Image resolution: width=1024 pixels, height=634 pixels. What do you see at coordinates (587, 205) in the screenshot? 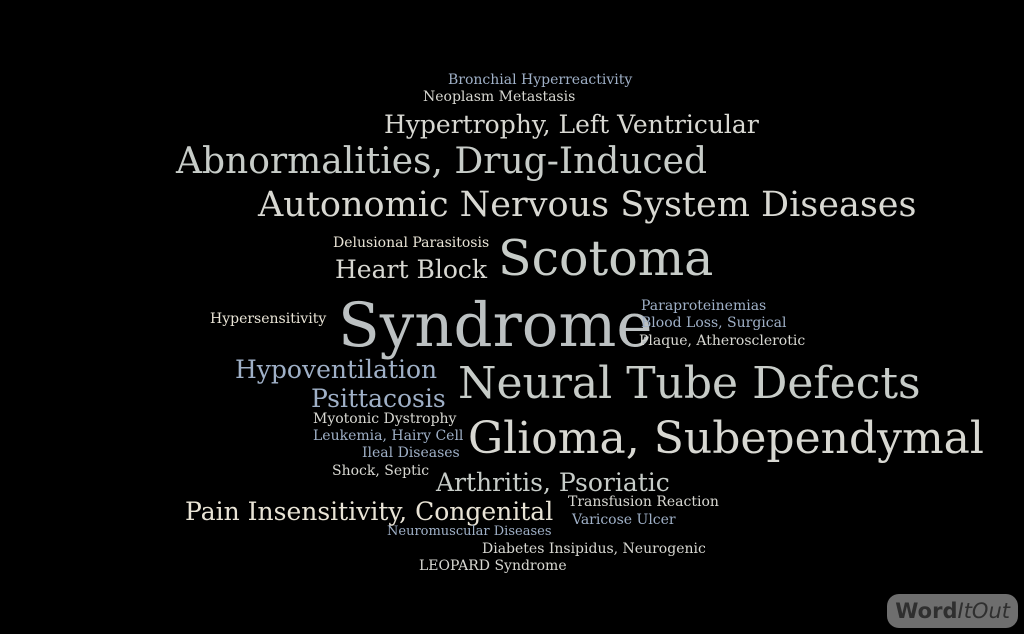
I see `word-autonomic-nervous-system-diseases: Autonomic Nervous System Diseases` at bounding box center [587, 205].